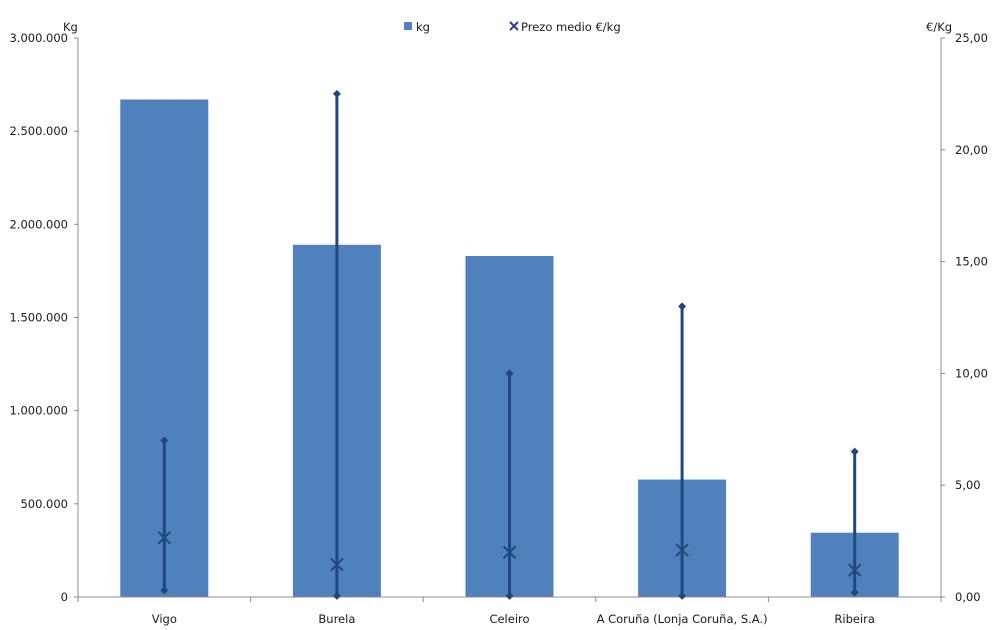 This screenshot has height=630, width=993. Describe the element at coordinates (64, 597) in the screenshot. I see `y-left-tick-label: 0` at that location.